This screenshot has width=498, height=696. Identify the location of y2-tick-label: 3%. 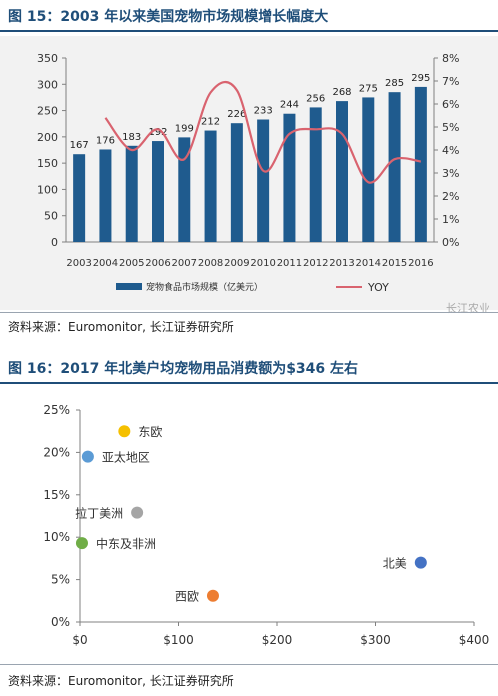
(450, 173).